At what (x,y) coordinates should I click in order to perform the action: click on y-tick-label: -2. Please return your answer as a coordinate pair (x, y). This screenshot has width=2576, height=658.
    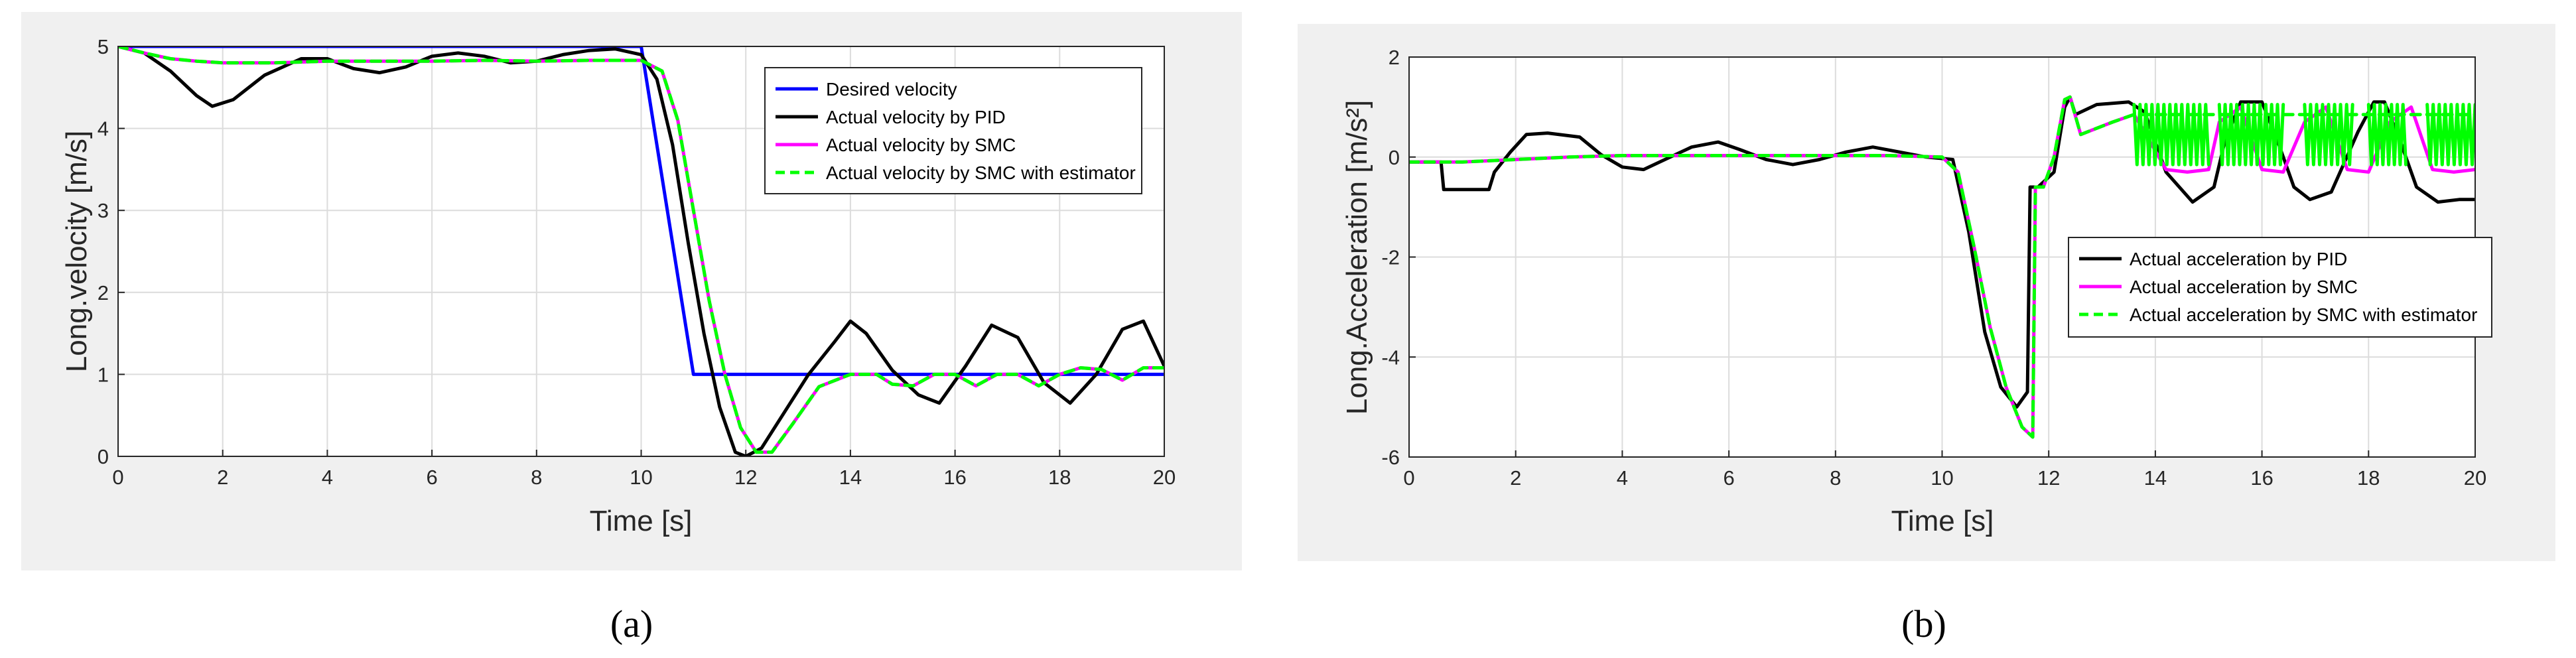
    Looking at the image, I should click on (1391, 257).